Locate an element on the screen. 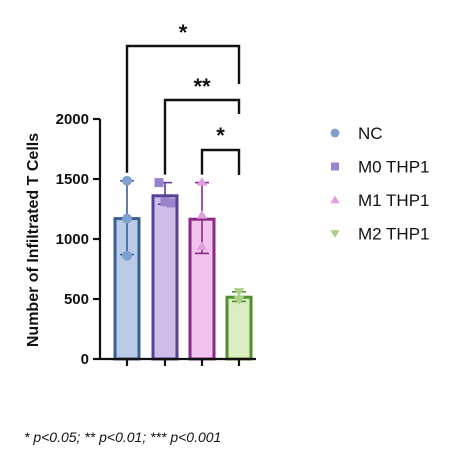  legend-entry: M2 THP1 is located at coordinates (394, 234).